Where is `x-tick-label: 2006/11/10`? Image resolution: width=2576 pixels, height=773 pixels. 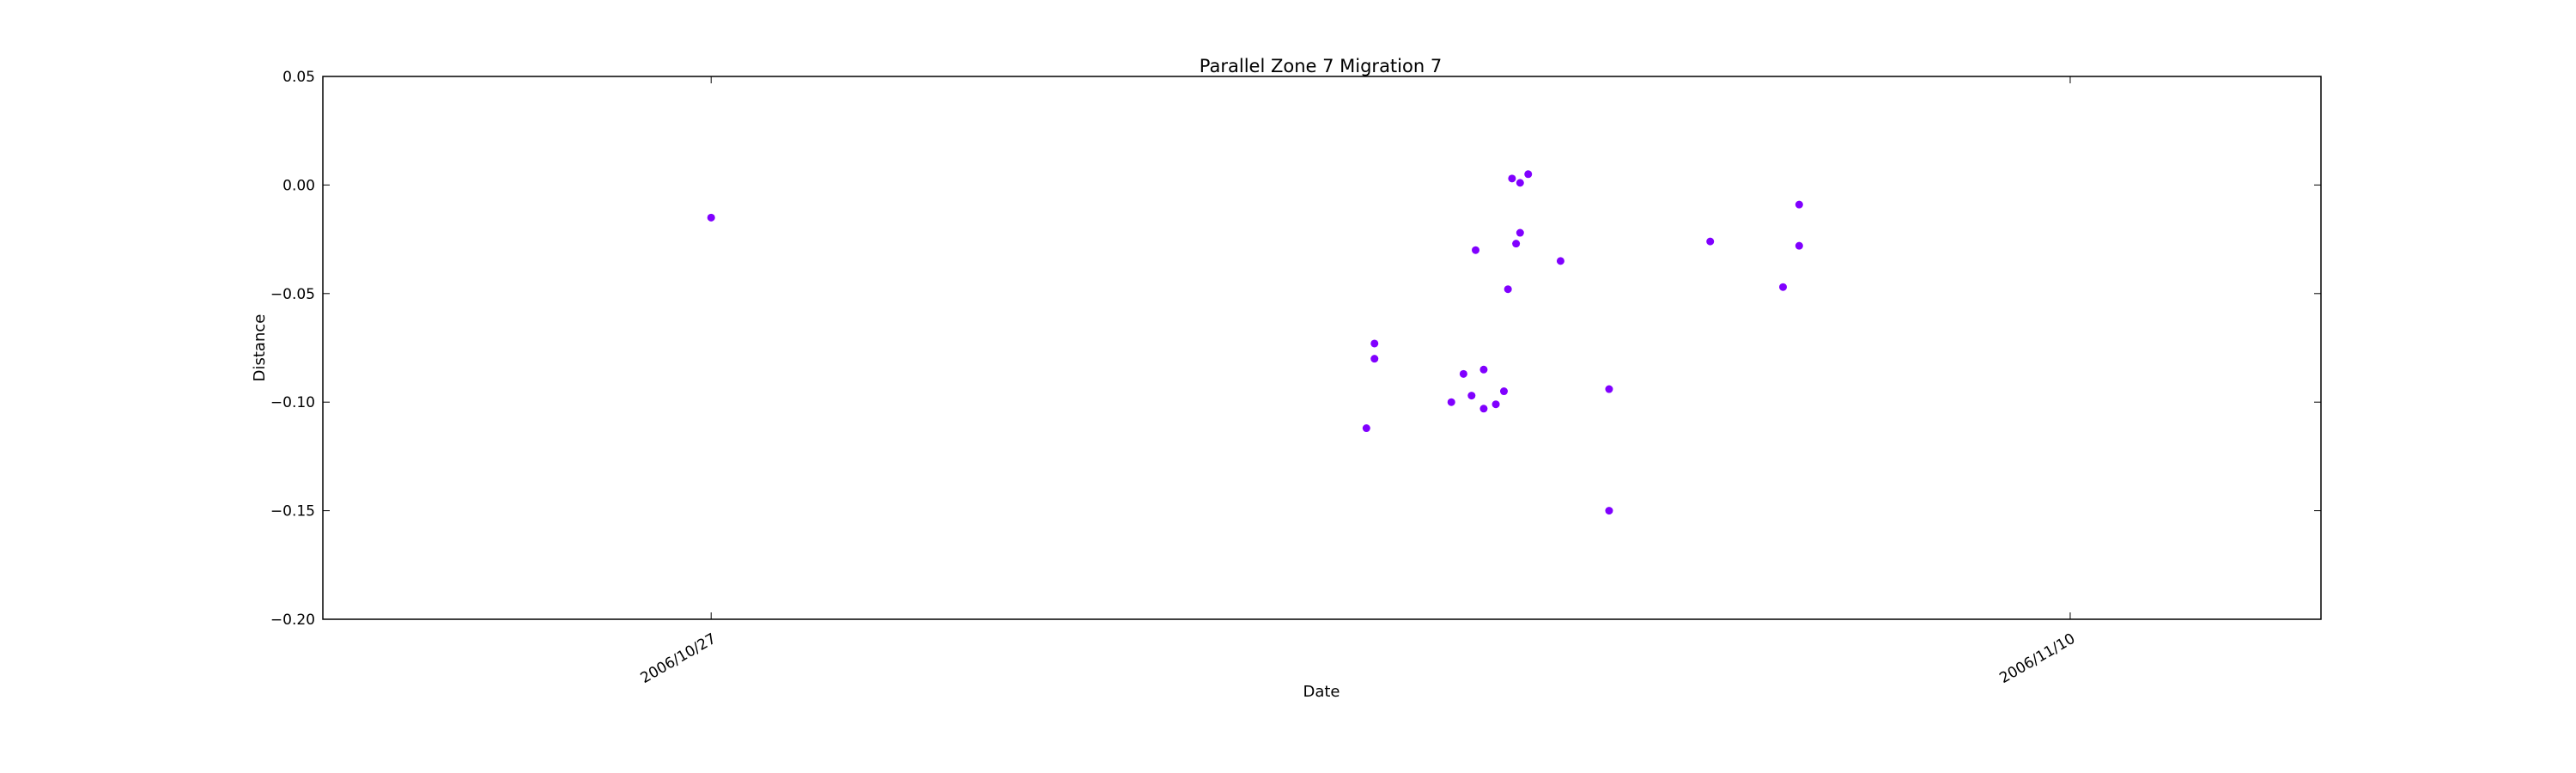
x-tick-label: 2006/11/10 is located at coordinates (2037, 658).